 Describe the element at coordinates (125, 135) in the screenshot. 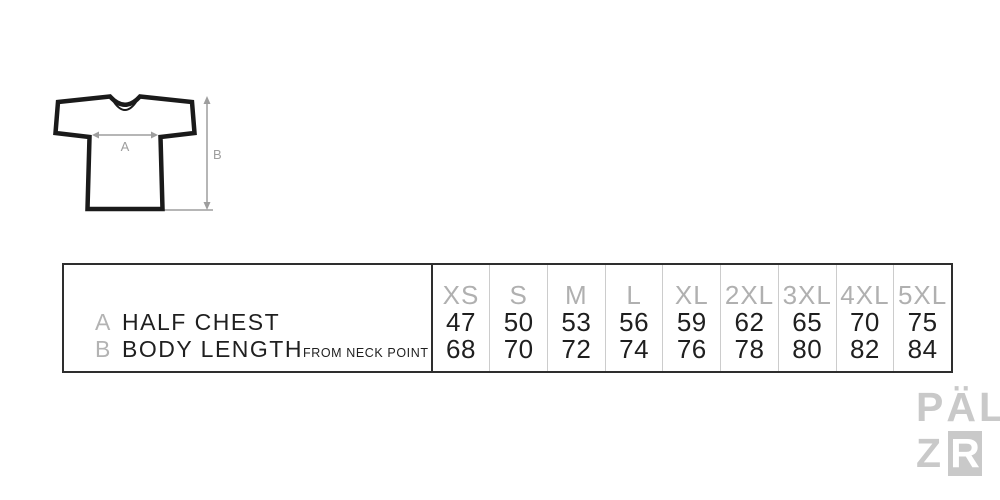

I see `arrow-a` at that location.